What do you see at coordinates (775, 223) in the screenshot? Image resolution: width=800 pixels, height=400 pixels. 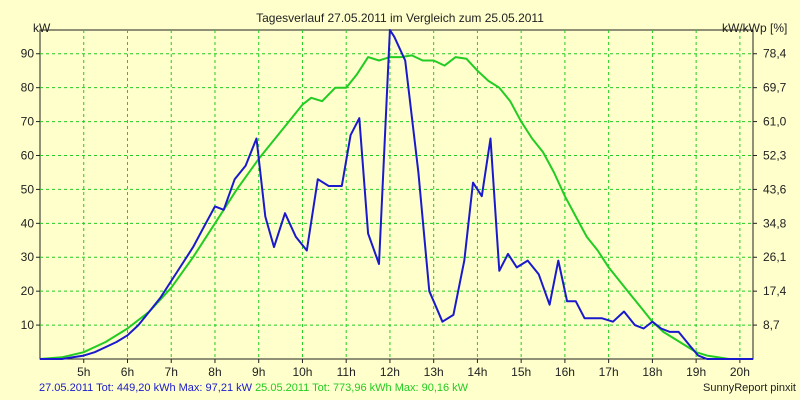 I see `y-tick-label-right: 34,8` at bounding box center [775, 223].